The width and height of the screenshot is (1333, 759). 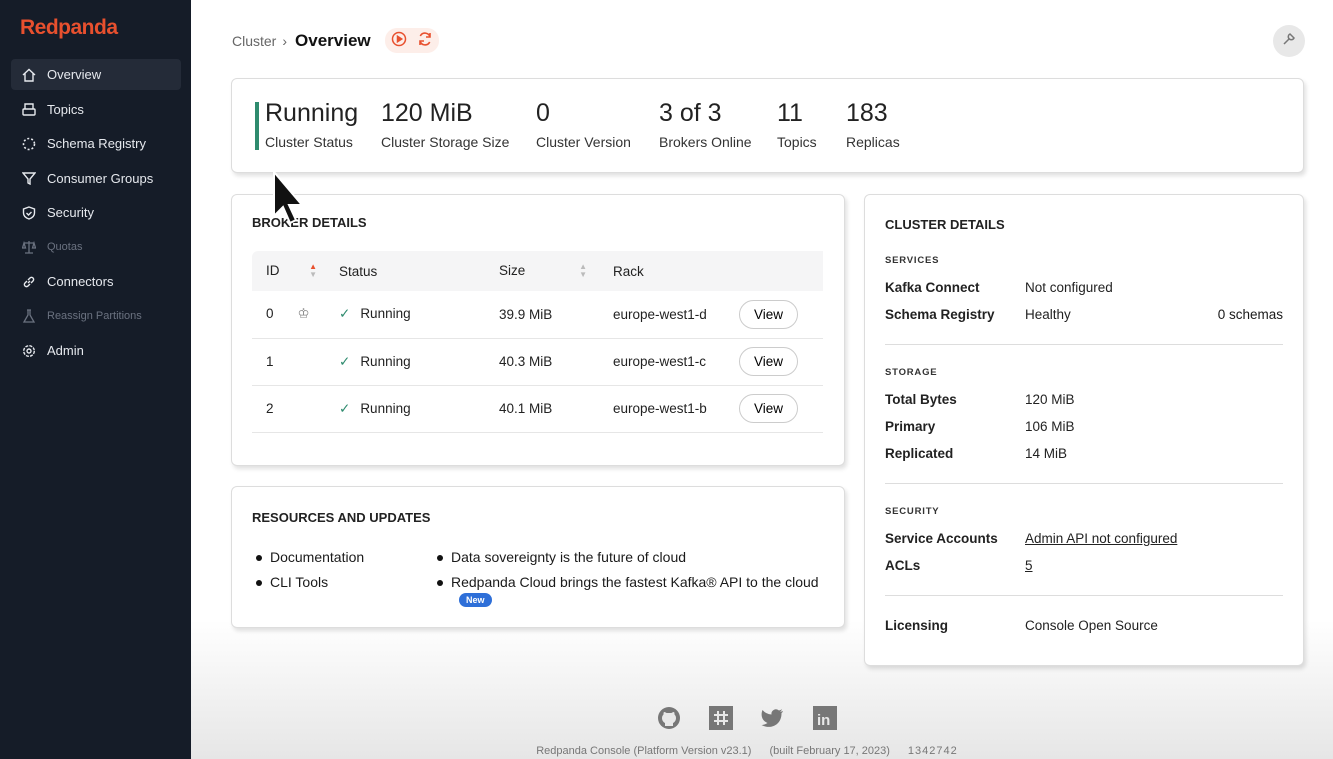 I want to click on sidebar-item-label: Quotas, so click(x=65, y=247).